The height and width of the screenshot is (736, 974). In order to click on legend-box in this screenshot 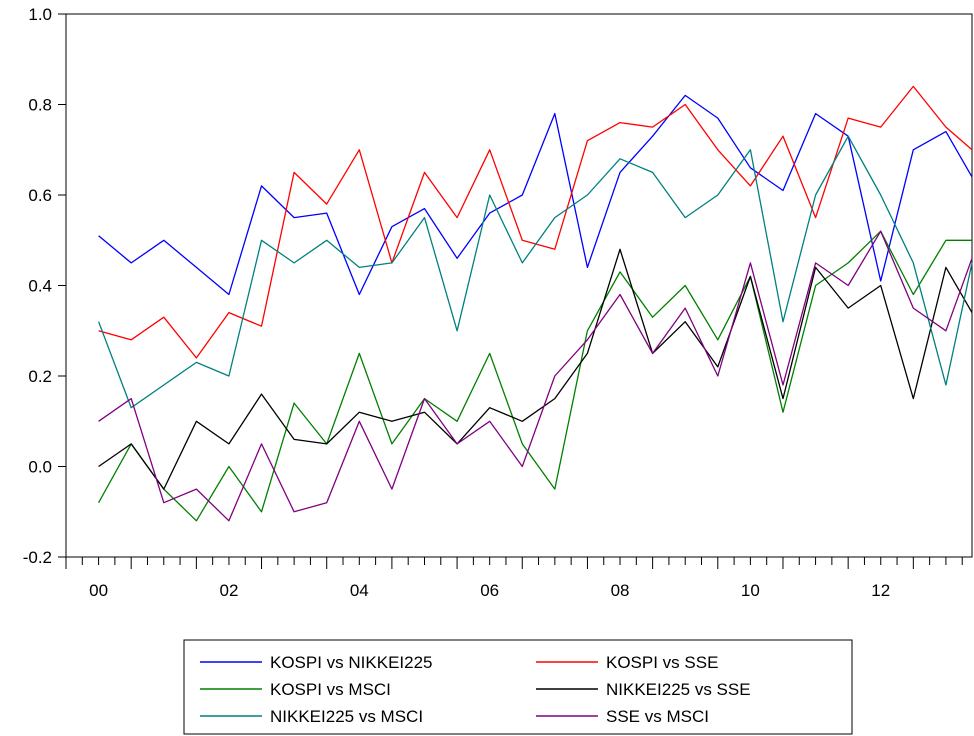, I will do `click(518, 687)`.